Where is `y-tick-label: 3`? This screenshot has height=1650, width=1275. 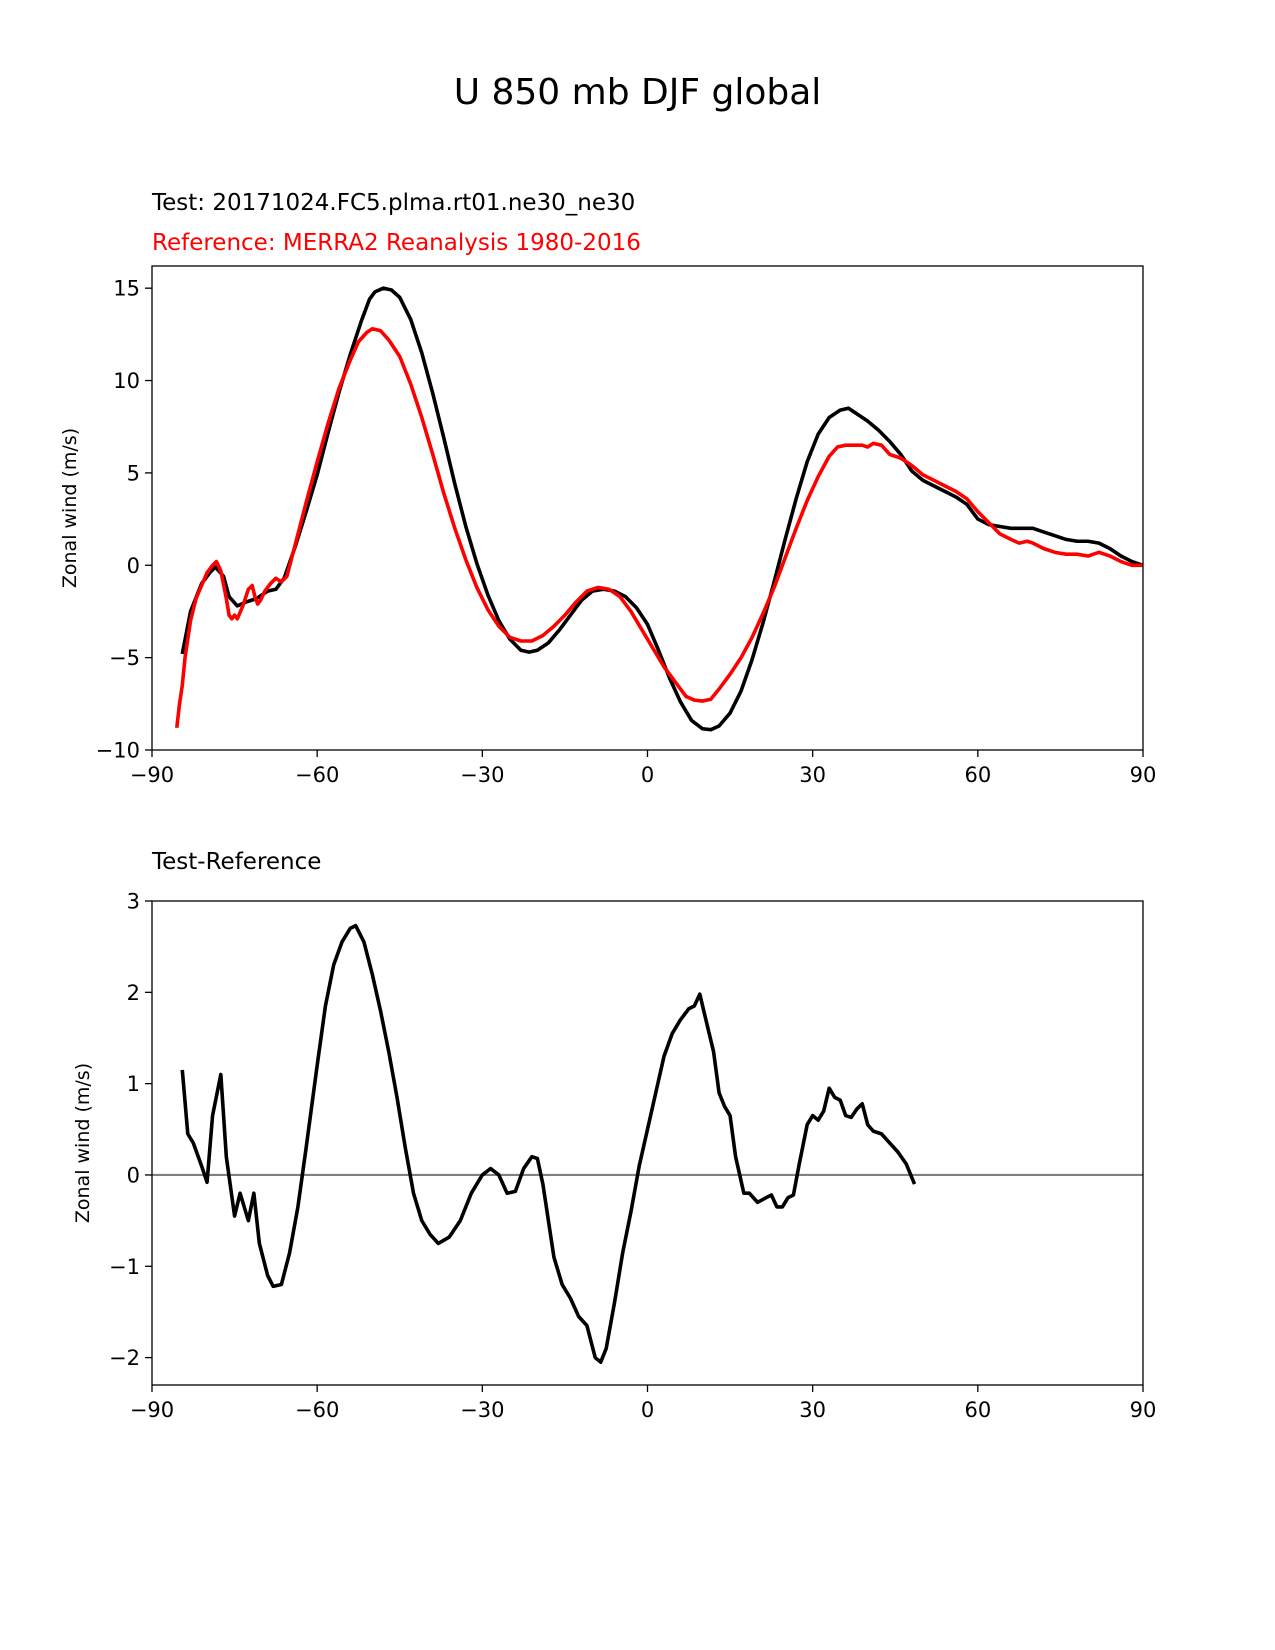
y-tick-label: 3 is located at coordinates (133, 902).